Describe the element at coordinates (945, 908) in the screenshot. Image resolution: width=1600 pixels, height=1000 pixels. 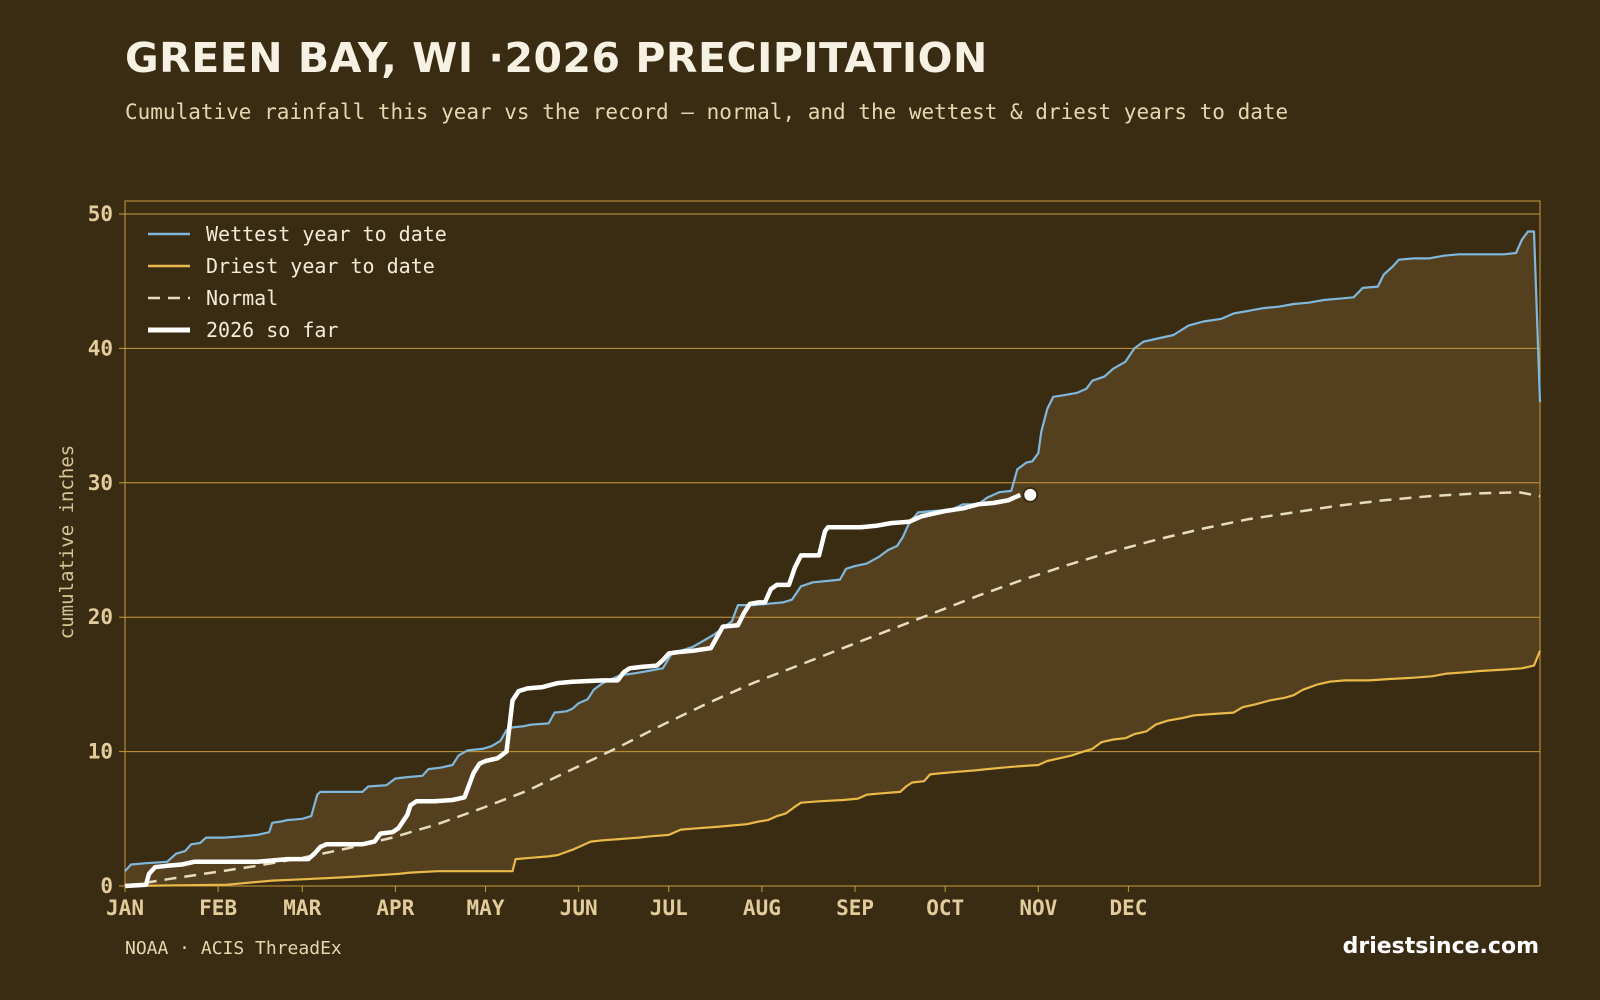
I see `x-tick-label-oct: OCT` at that location.